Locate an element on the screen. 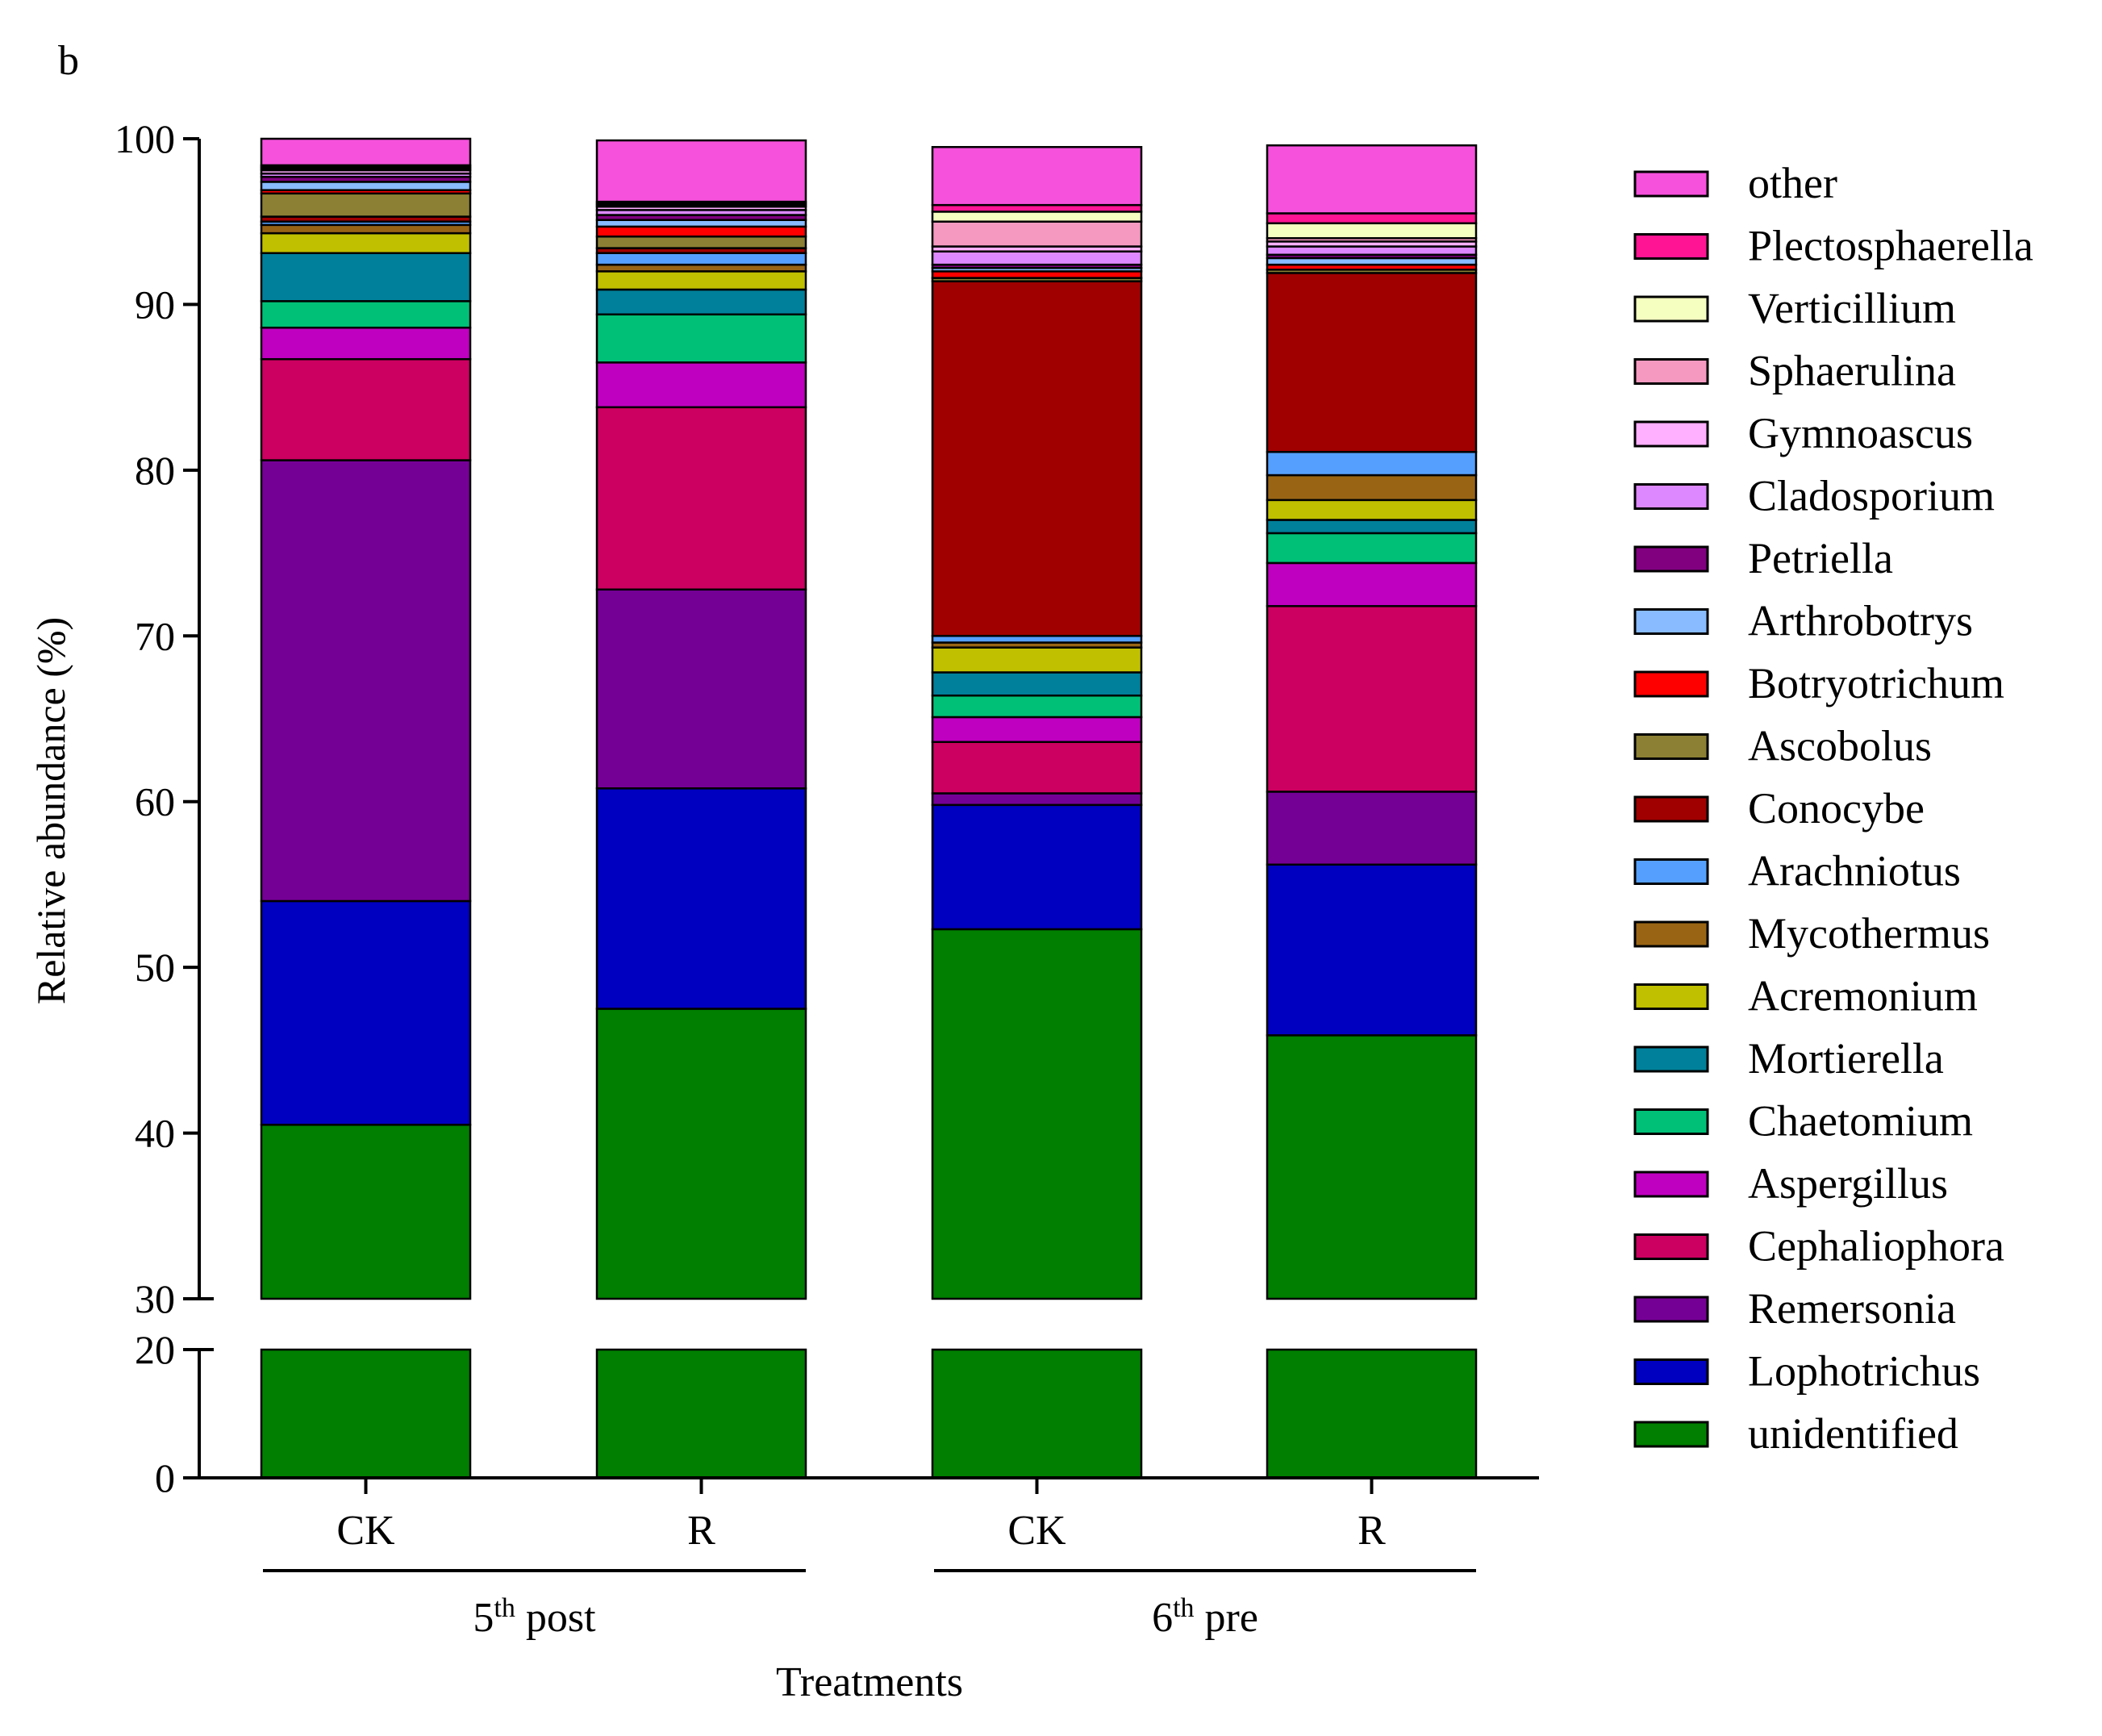  bar-segment-unidentified-3-lower is located at coordinates (1037, 1414).